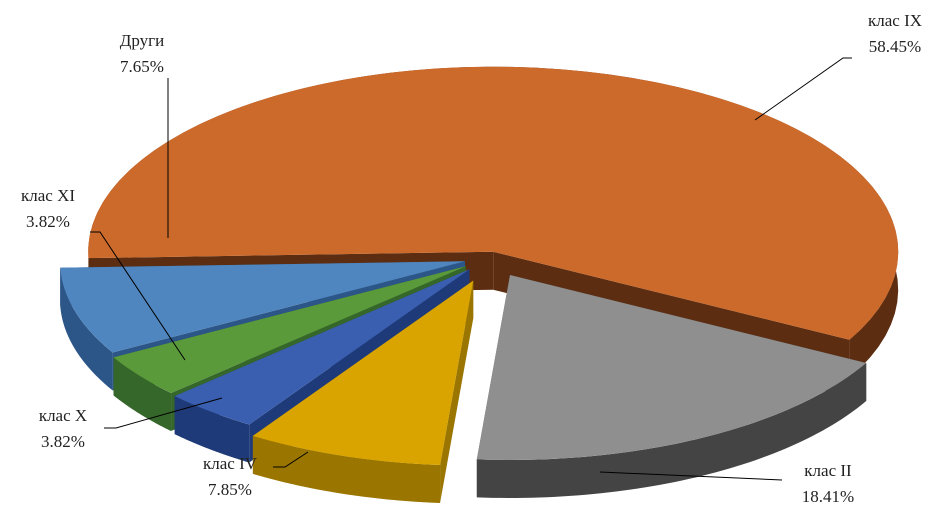 The width and height of the screenshot is (936, 509). What do you see at coordinates (230, 489) in the screenshot?
I see `label-klas-iv-value: 7.85%` at bounding box center [230, 489].